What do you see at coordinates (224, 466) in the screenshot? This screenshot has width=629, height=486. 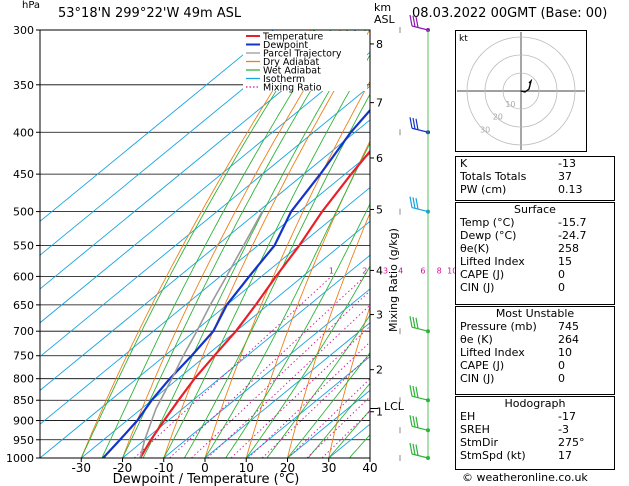 I see `temperature-axis: -30 -20 -10 0 10 20 30 40` at bounding box center [224, 466].